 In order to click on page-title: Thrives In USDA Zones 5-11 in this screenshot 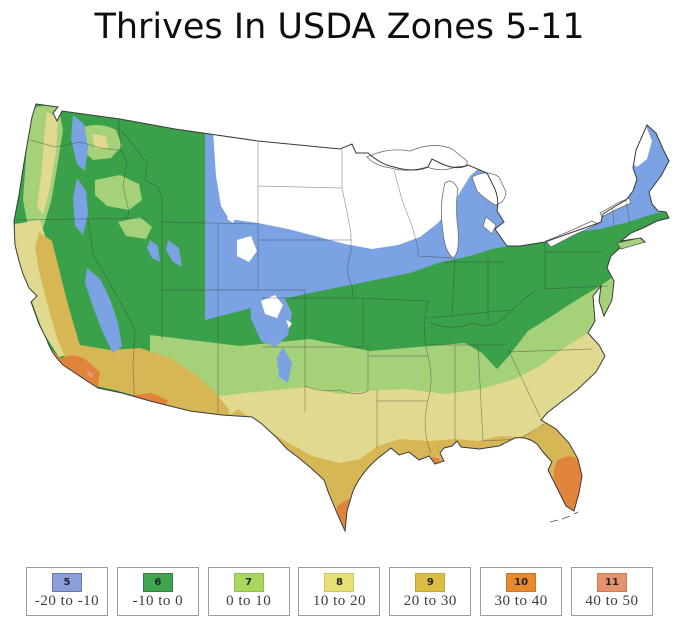, I will do `click(339, 27)`.